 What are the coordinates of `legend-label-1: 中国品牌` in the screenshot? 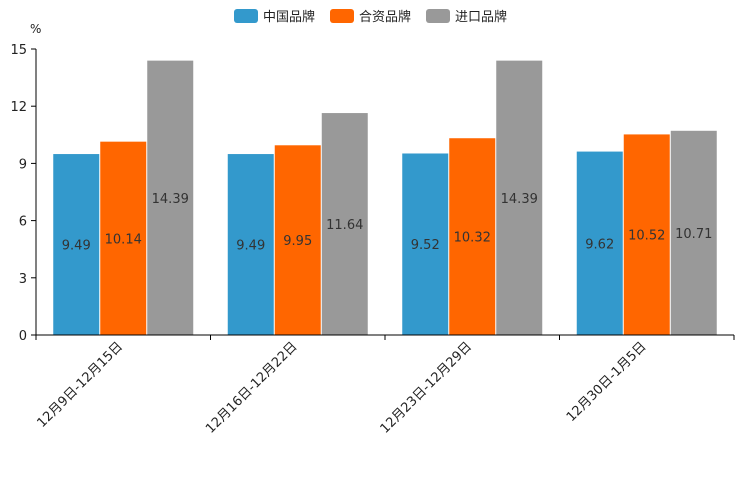 It's located at (289, 17).